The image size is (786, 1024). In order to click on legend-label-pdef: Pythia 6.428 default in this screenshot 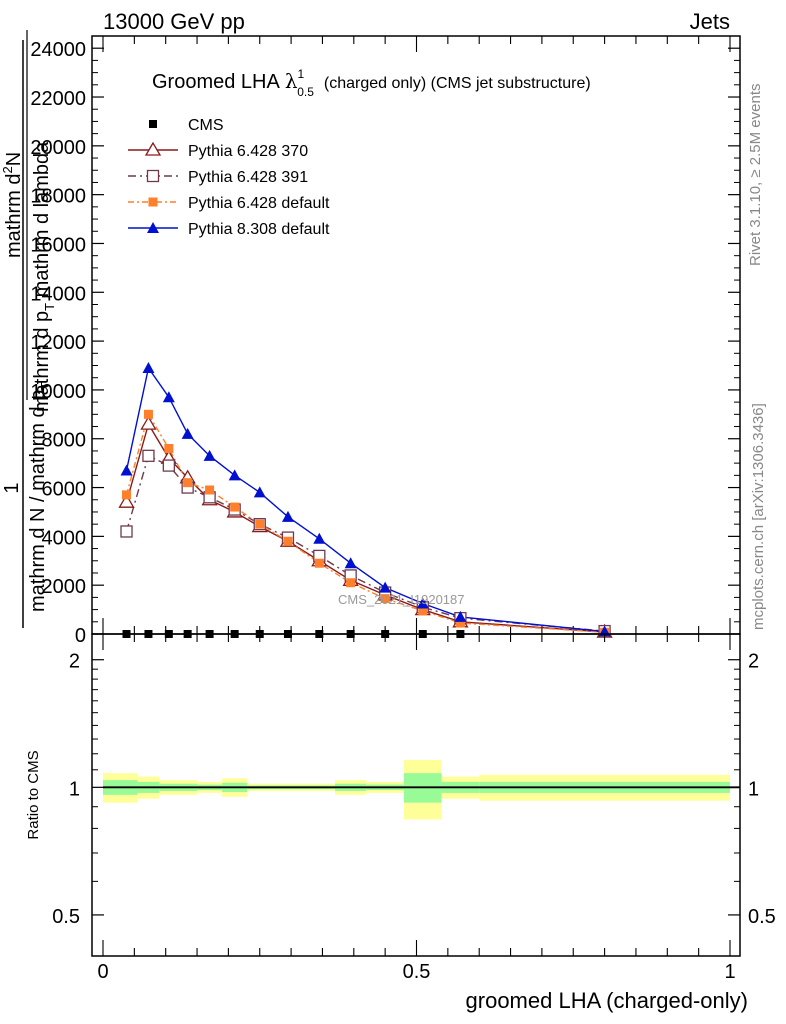, I will do `click(259, 203)`.